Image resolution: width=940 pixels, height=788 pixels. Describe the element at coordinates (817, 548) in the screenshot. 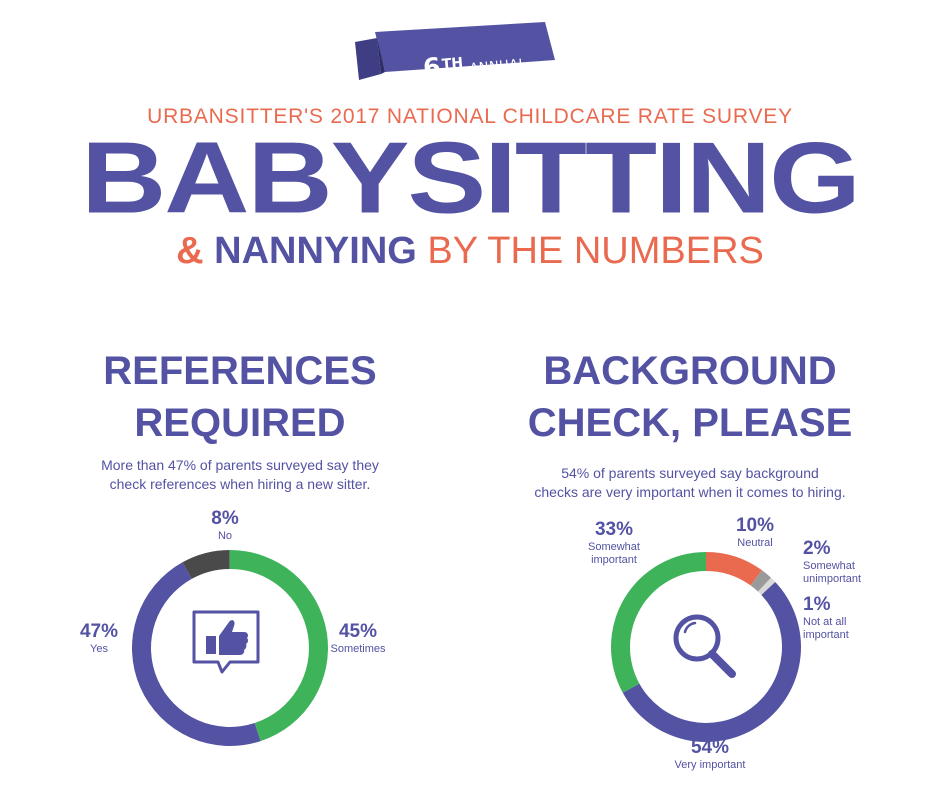

I see `bg-unimportant-value: 2%` at that location.